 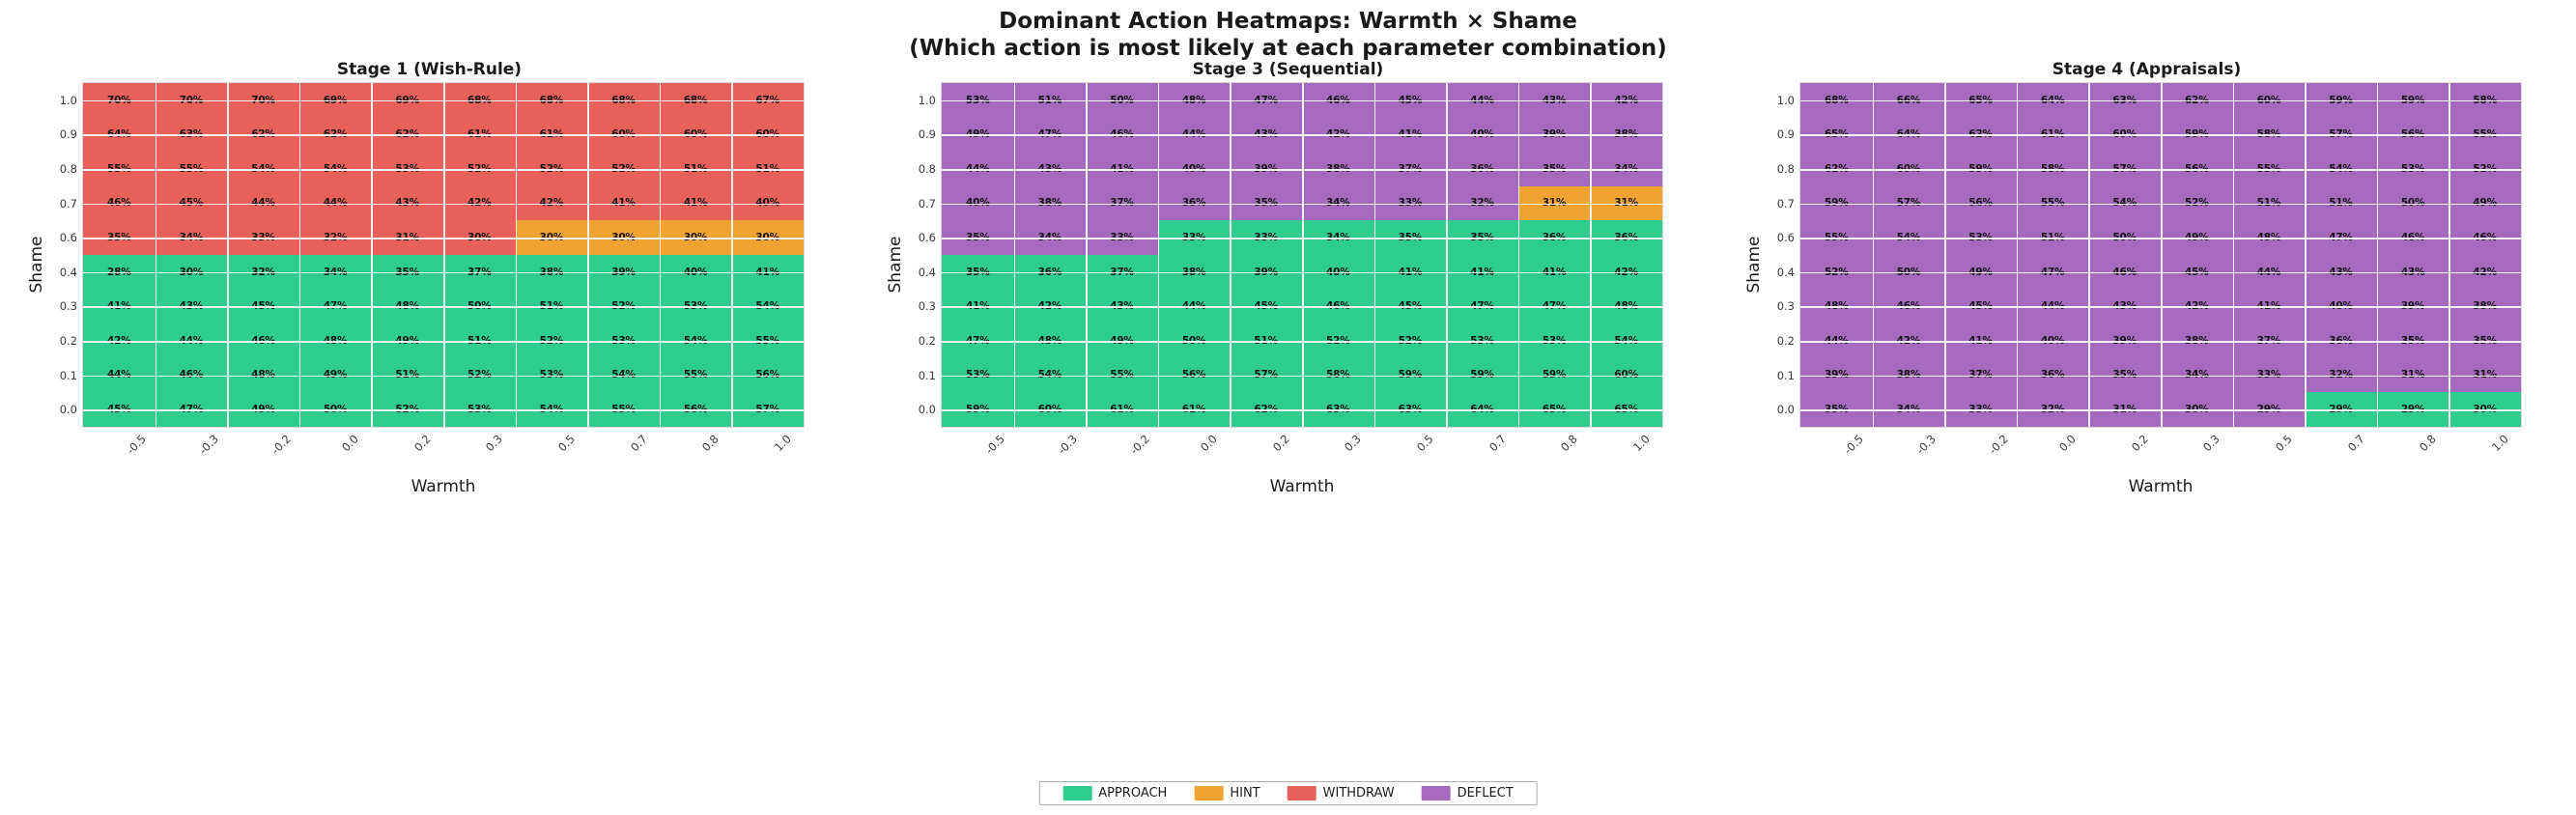 I want to click on cell-value: 60%, so click(x=2268, y=100).